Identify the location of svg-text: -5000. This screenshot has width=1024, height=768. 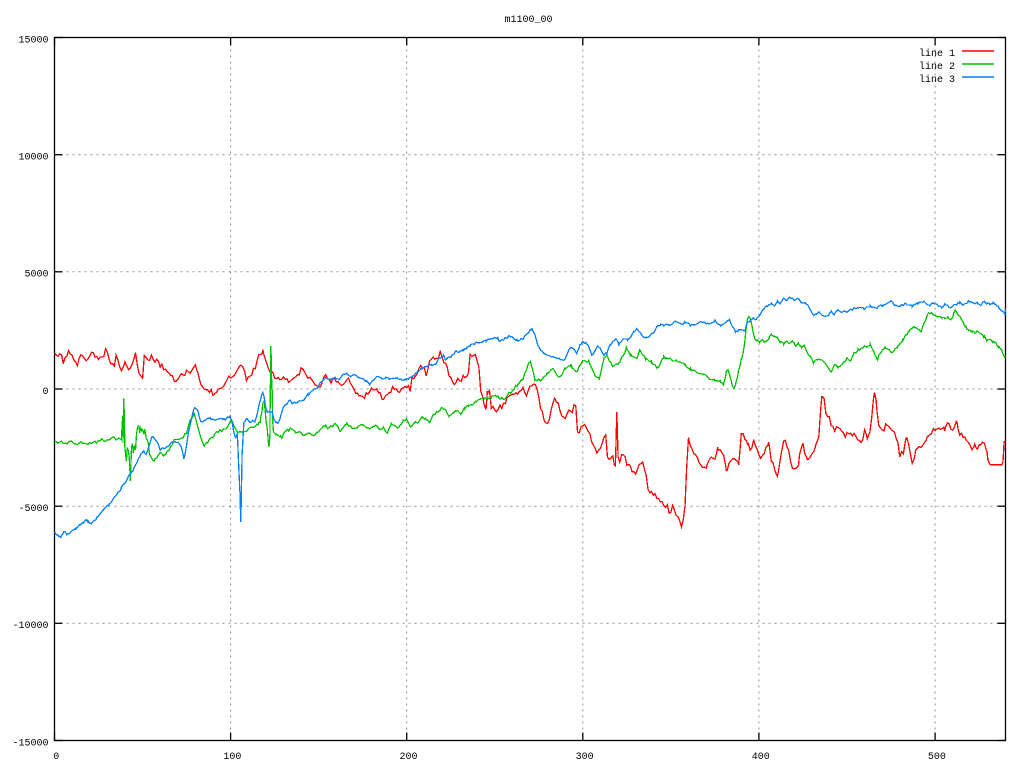
(33, 509).